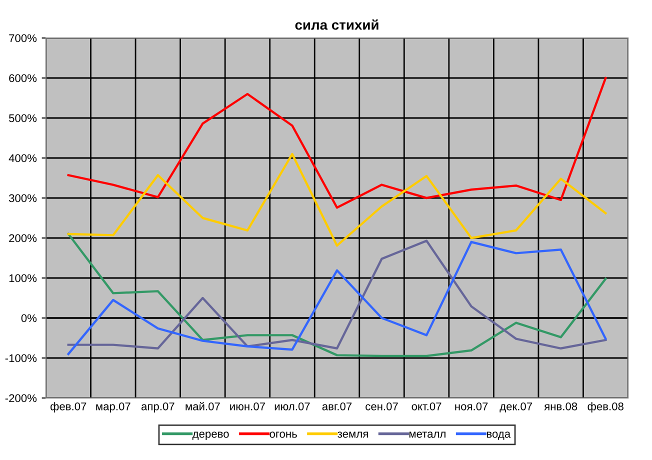 Image resolution: width=652 pixels, height=460 pixels. Describe the element at coordinates (23, 38) in the screenshot. I see `y-tick-label: 700%` at that location.